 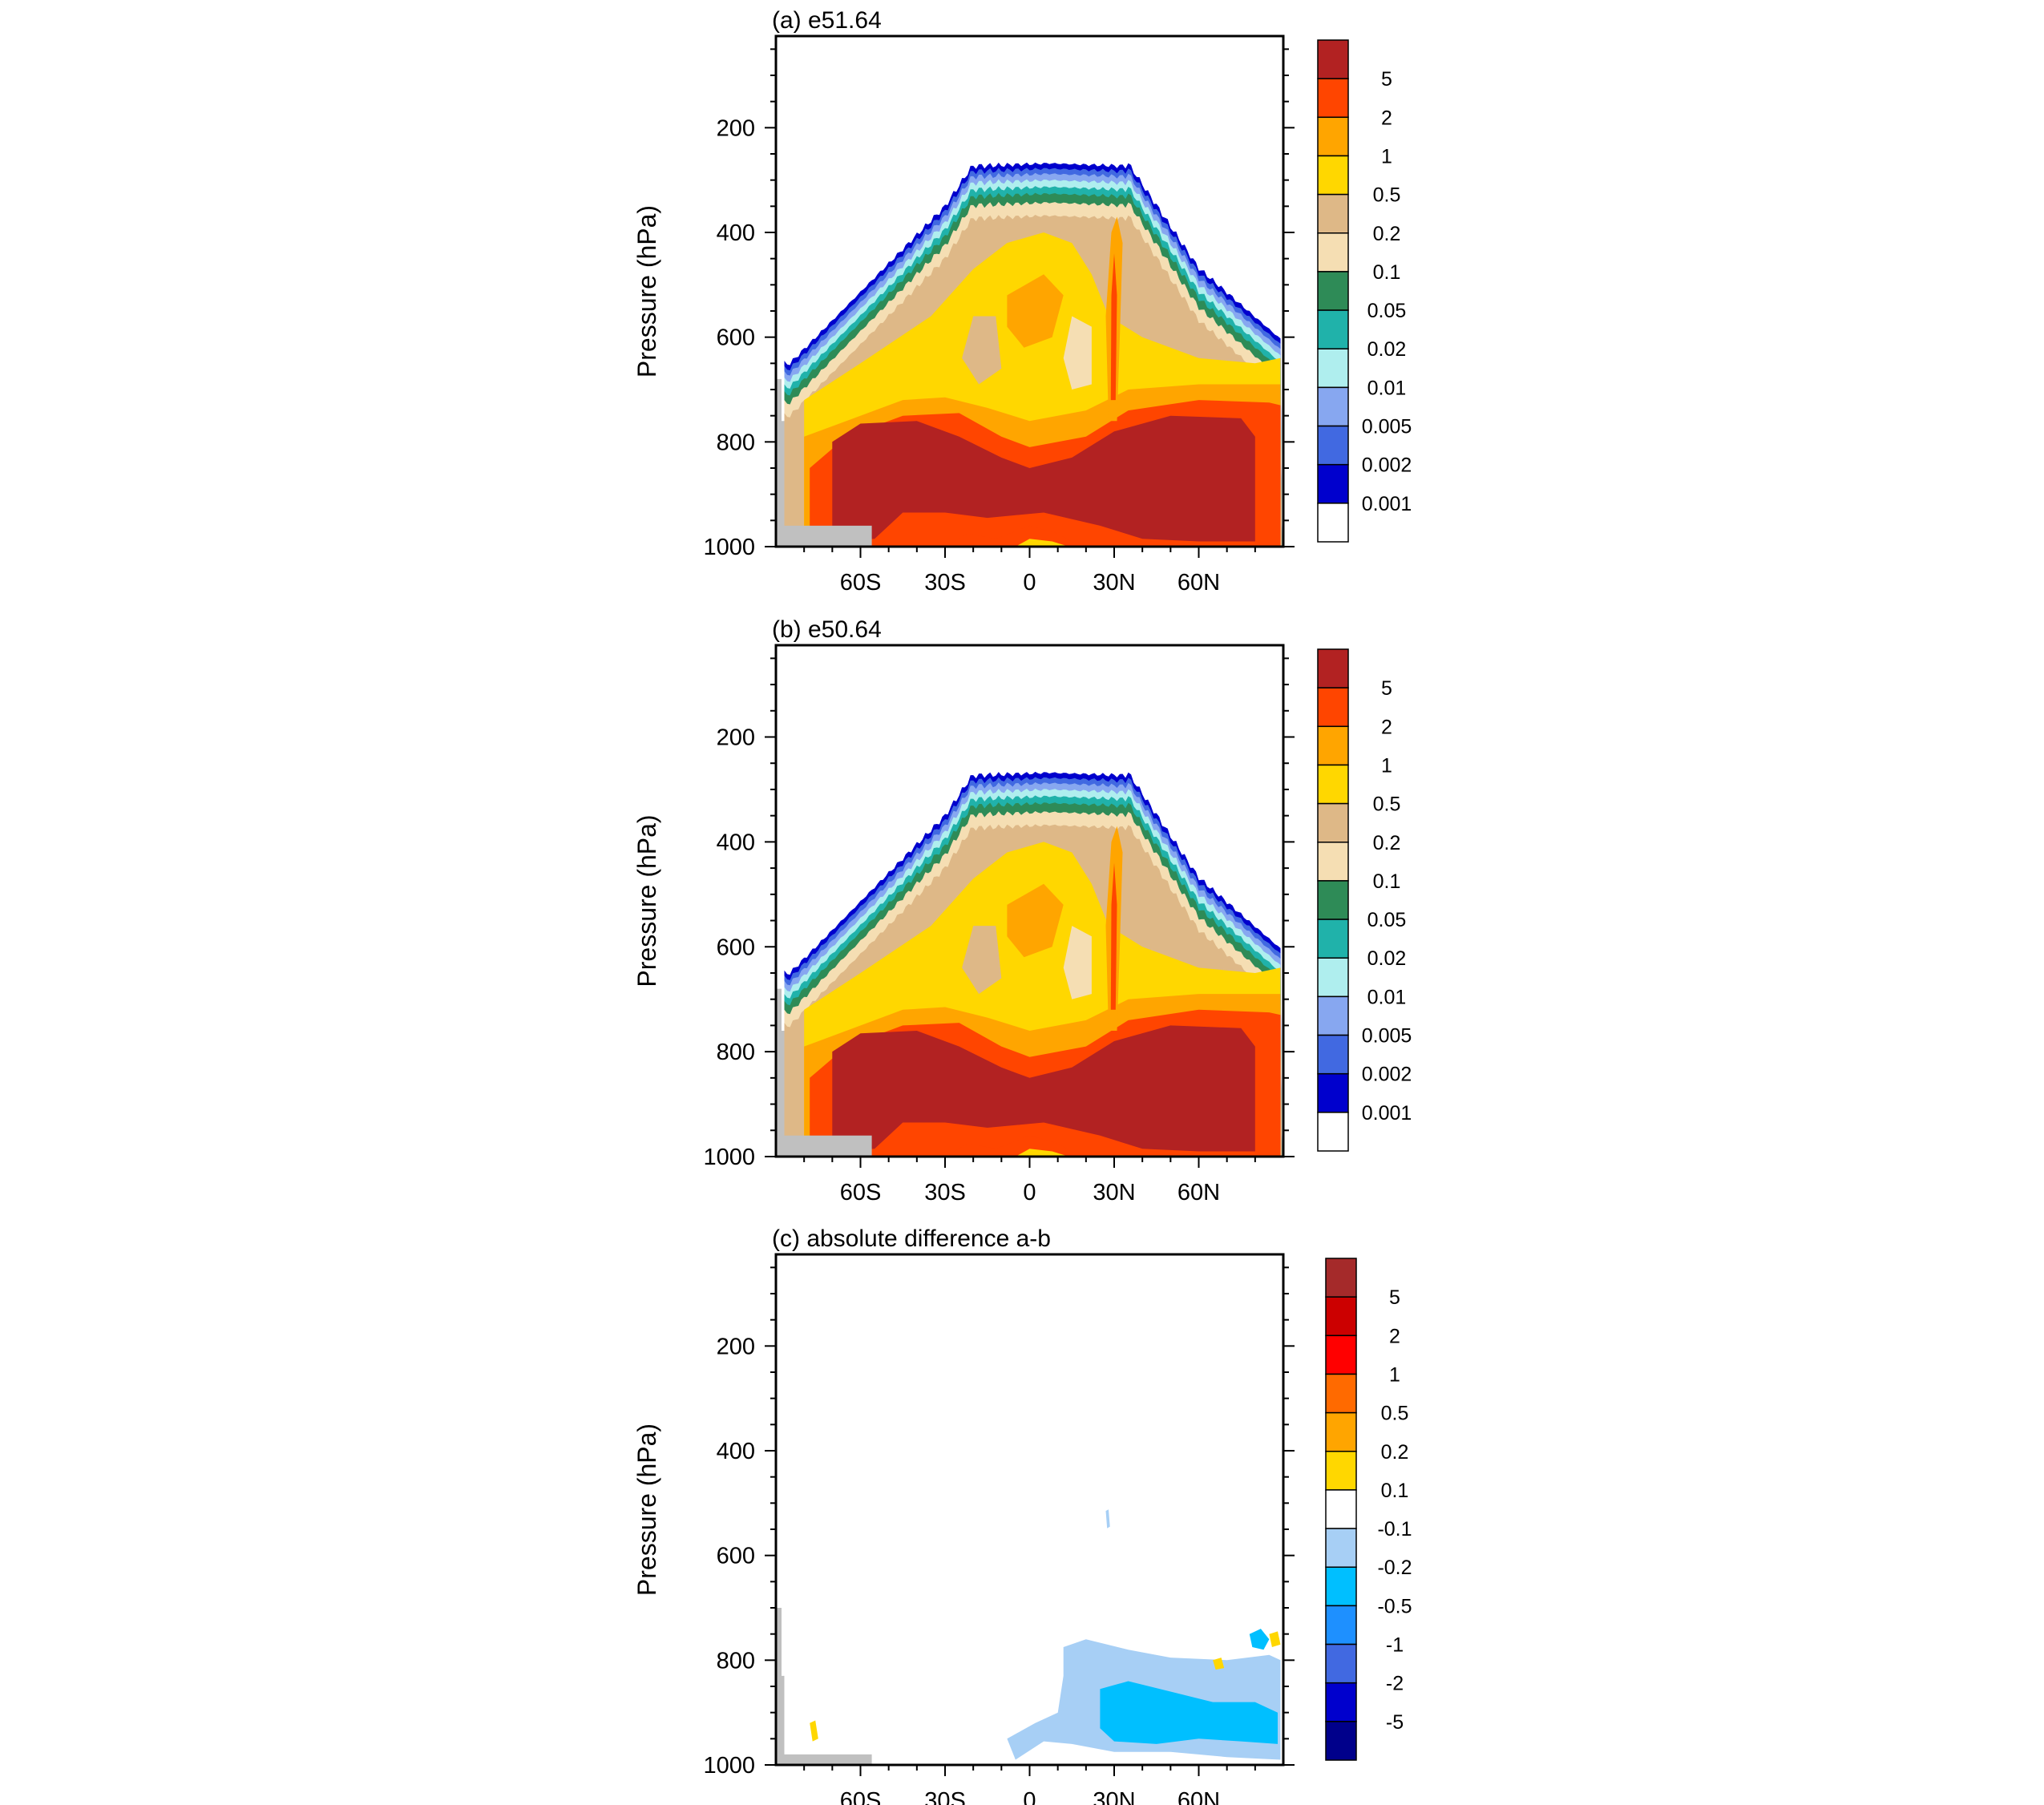 I want to click on colorbar-label: -0.5, so click(x=1394, y=1606).